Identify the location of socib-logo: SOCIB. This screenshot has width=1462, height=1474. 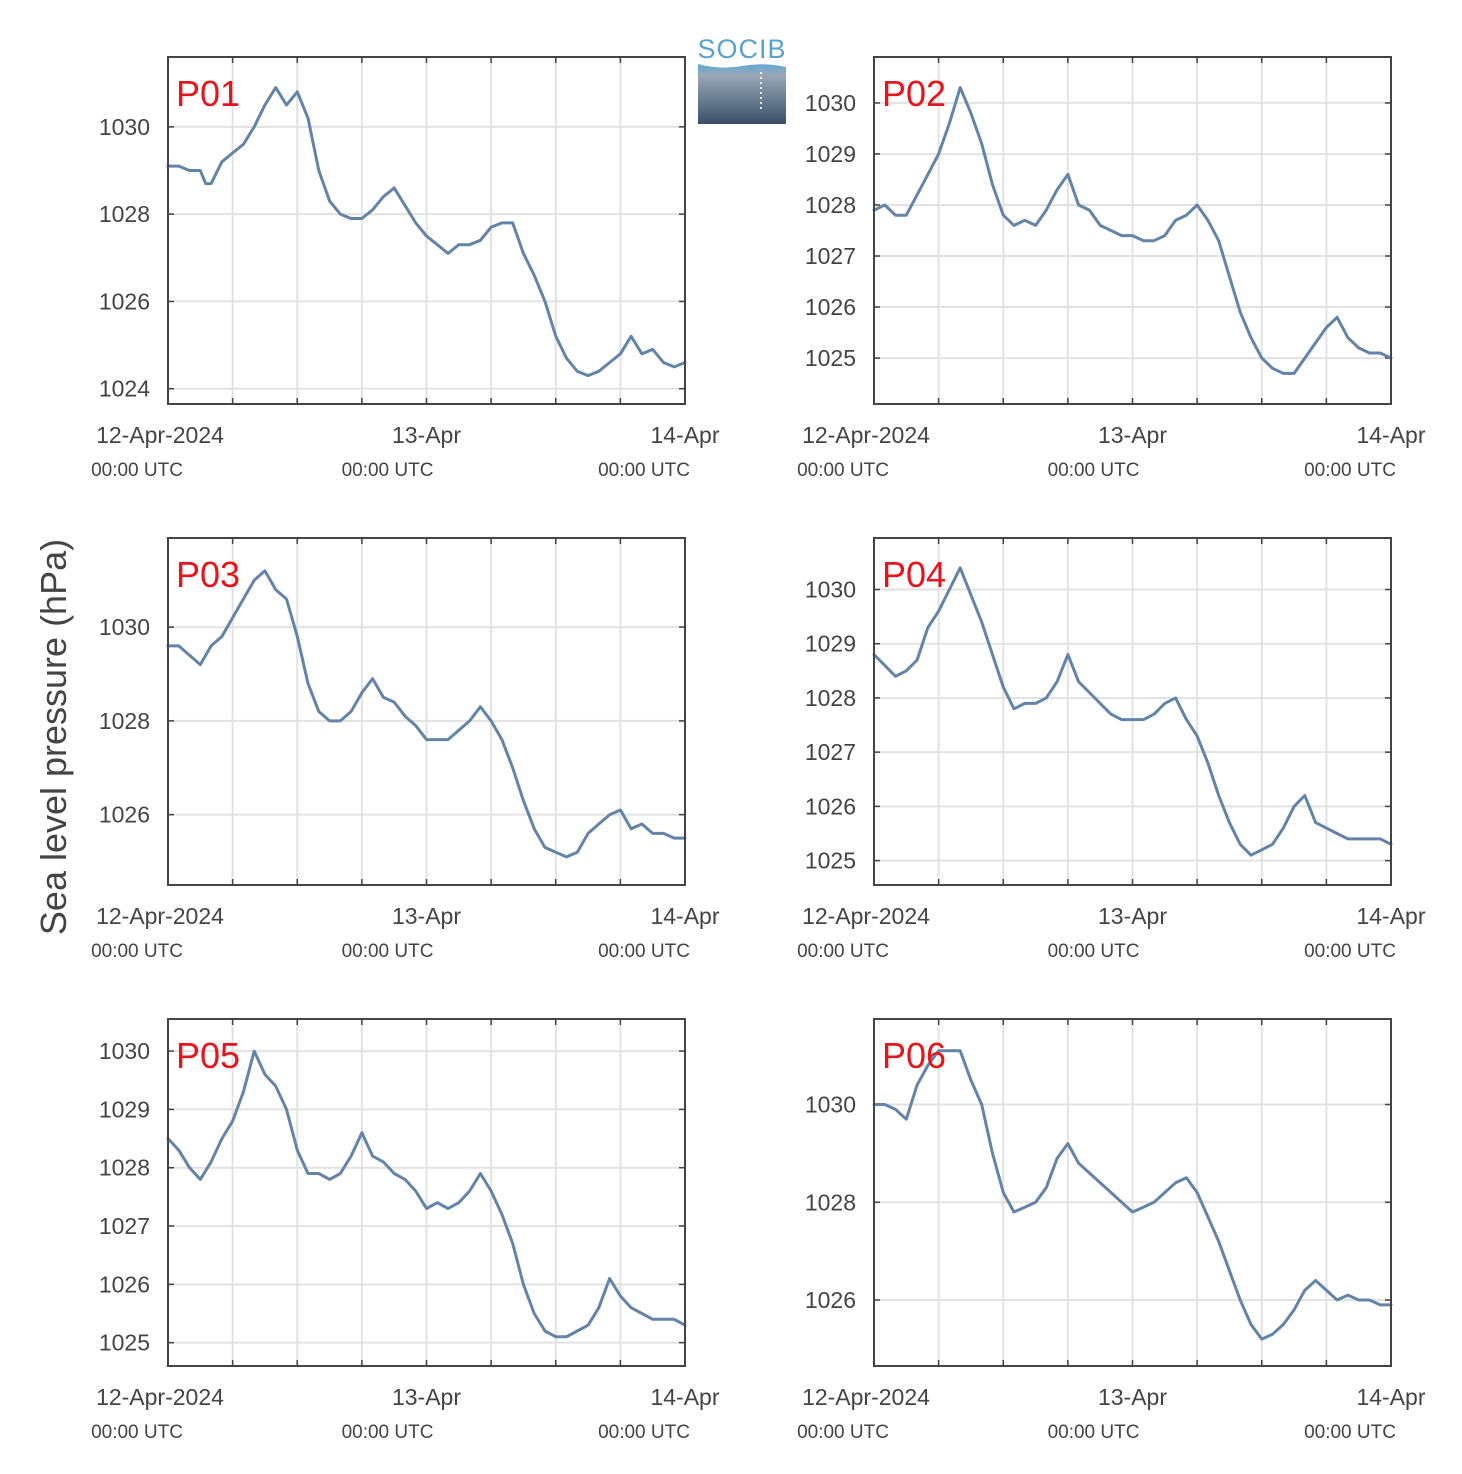
(741, 79).